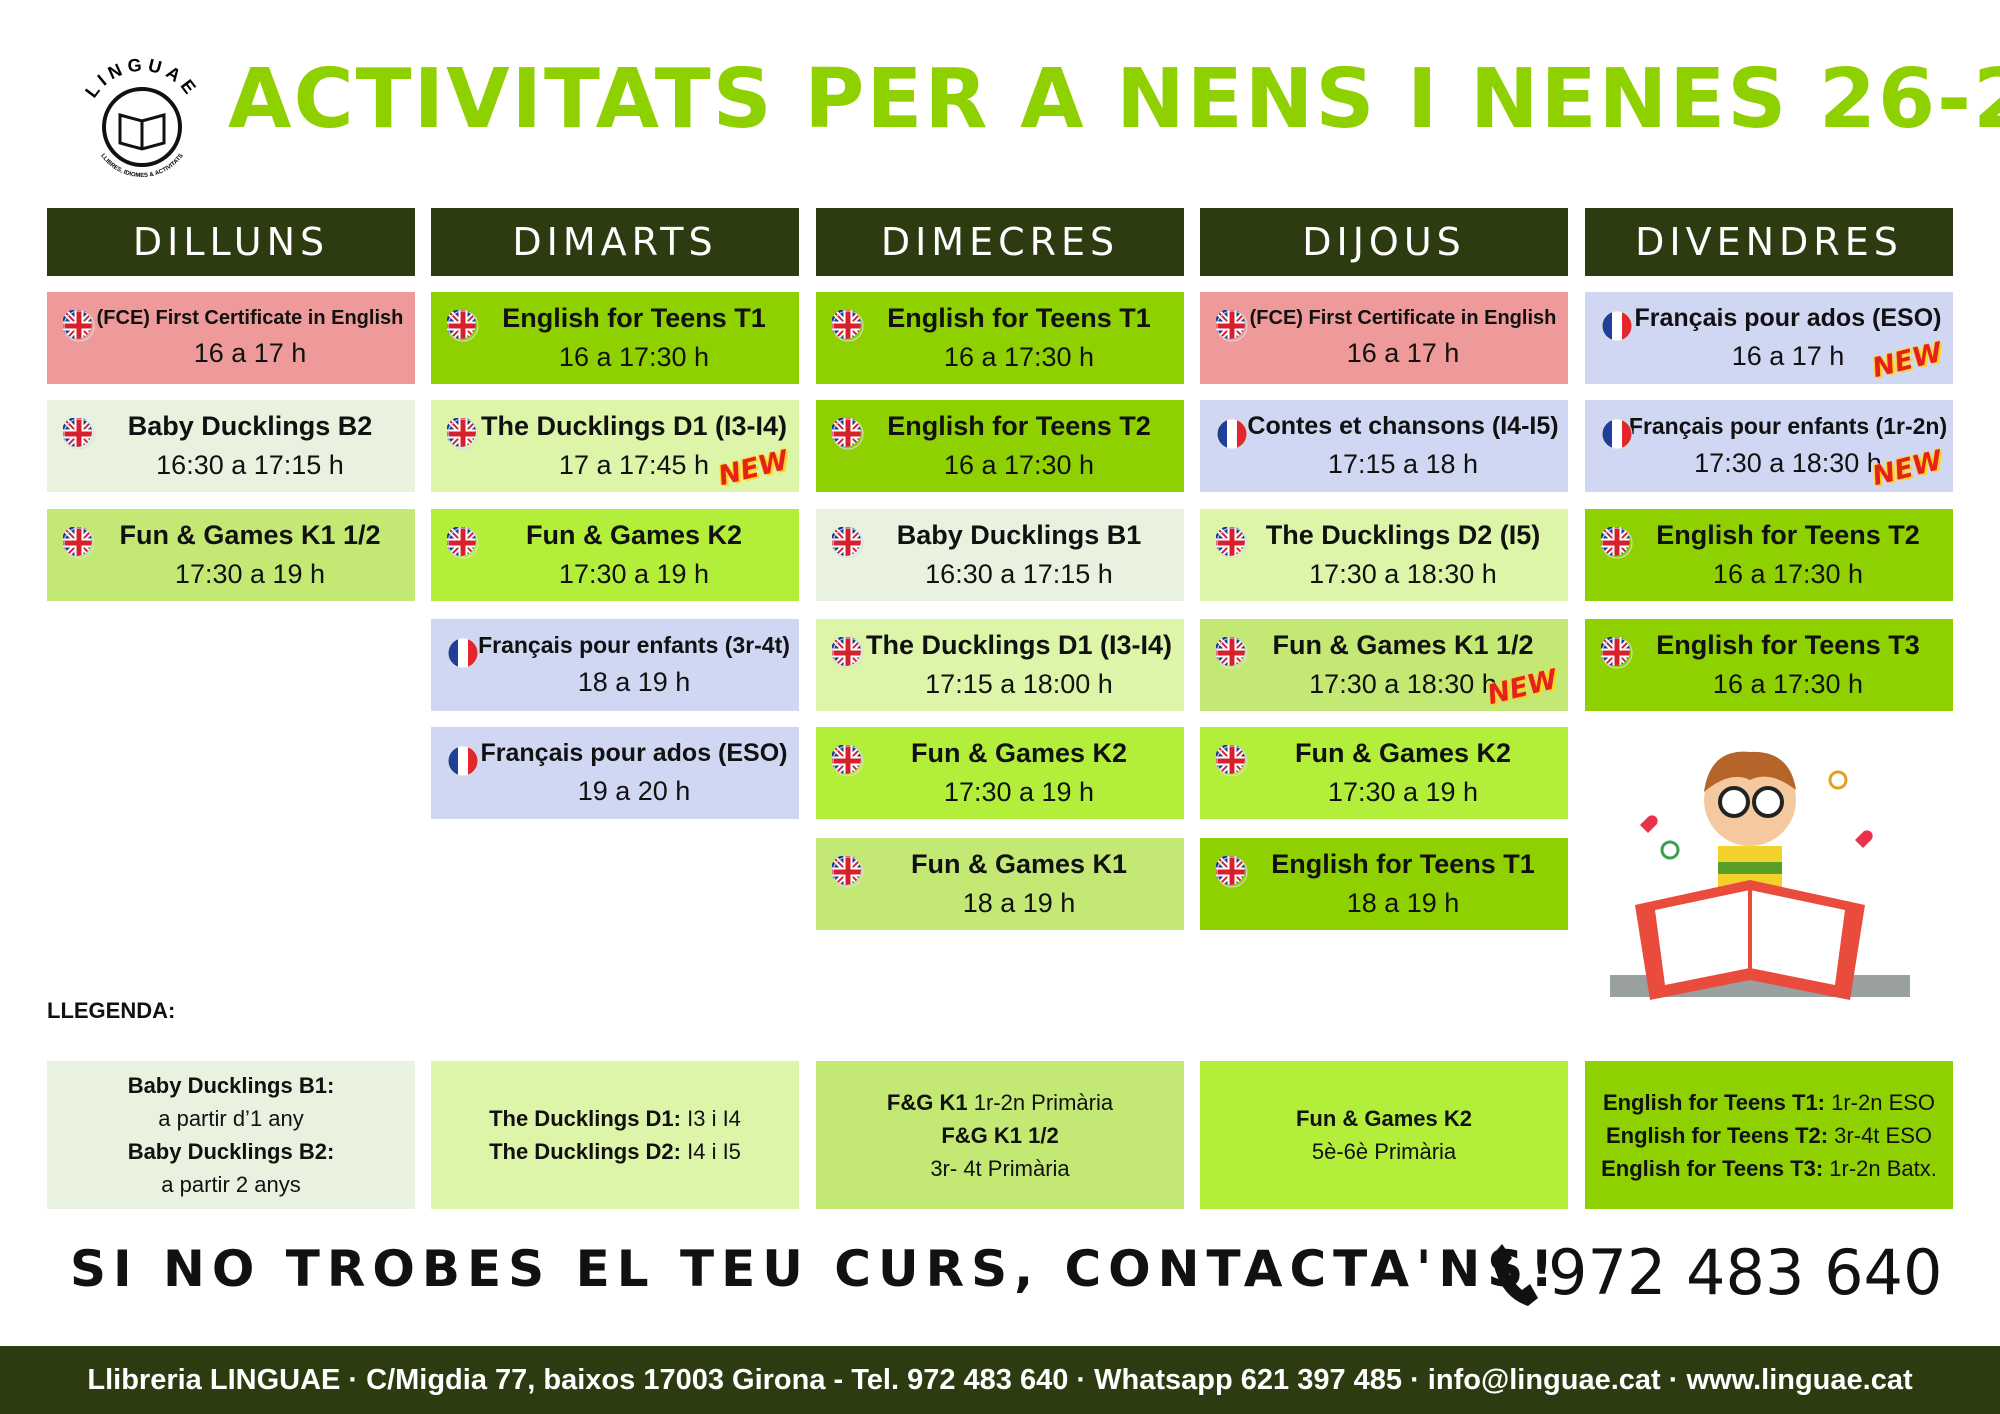  I want to click on class-title: Français pour enfants (3r-4t), so click(634, 645).